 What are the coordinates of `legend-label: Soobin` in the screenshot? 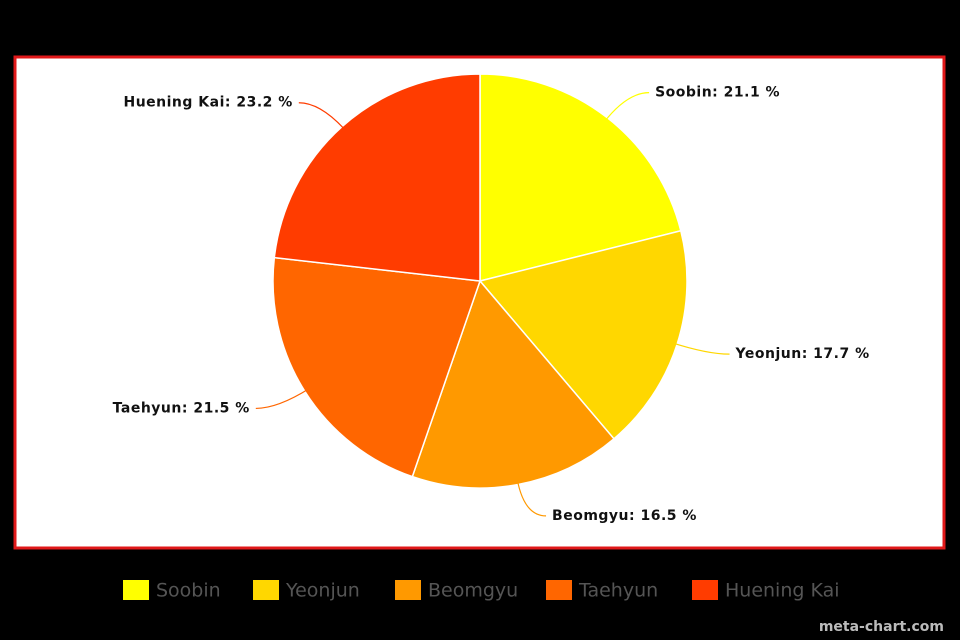 It's located at (188, 591).